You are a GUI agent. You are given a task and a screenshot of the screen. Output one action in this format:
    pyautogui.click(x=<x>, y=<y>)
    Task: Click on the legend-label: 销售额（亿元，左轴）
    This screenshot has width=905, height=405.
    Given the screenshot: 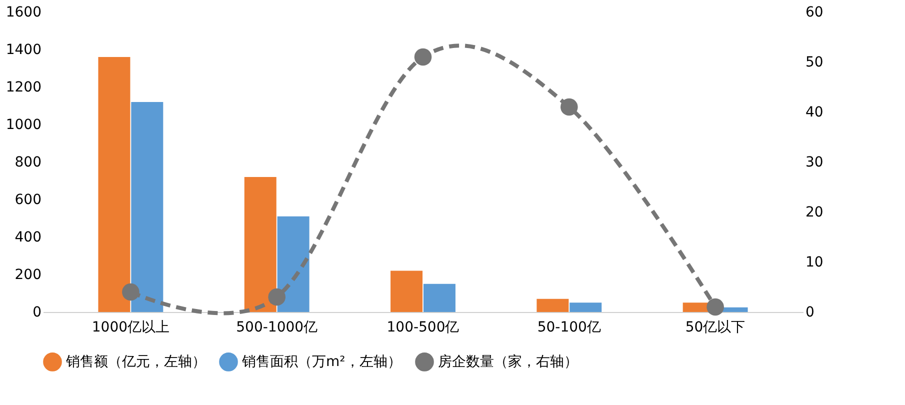 What is the action you would take?
    pyautogui.click(x=135, y=362)
    